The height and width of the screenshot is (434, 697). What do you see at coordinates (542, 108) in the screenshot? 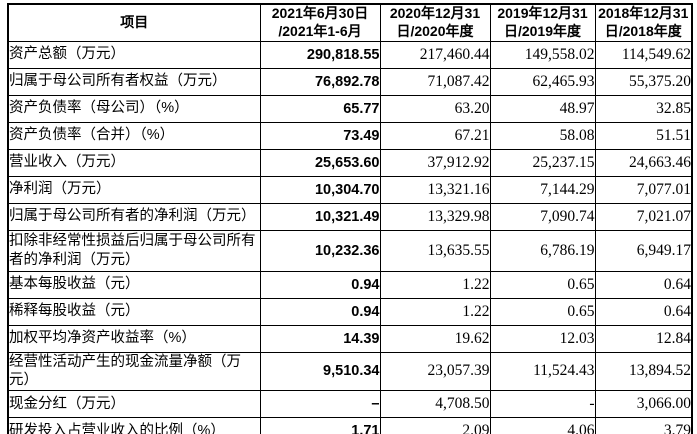
I see `value-2019: 48.97` at bounding box center [542, 108].